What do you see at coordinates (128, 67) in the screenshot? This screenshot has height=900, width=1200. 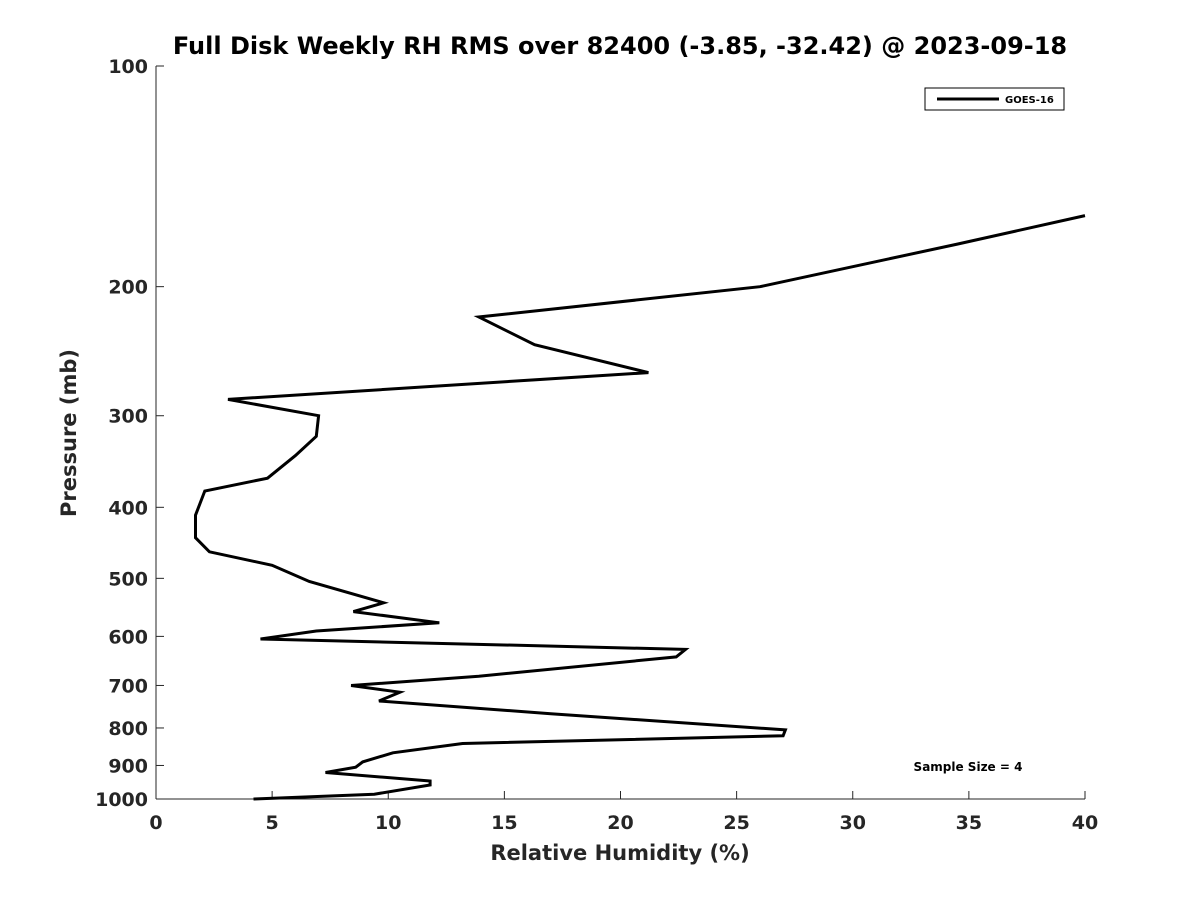 I see `y-tick-label: 100` at bounding box center [128, 67].